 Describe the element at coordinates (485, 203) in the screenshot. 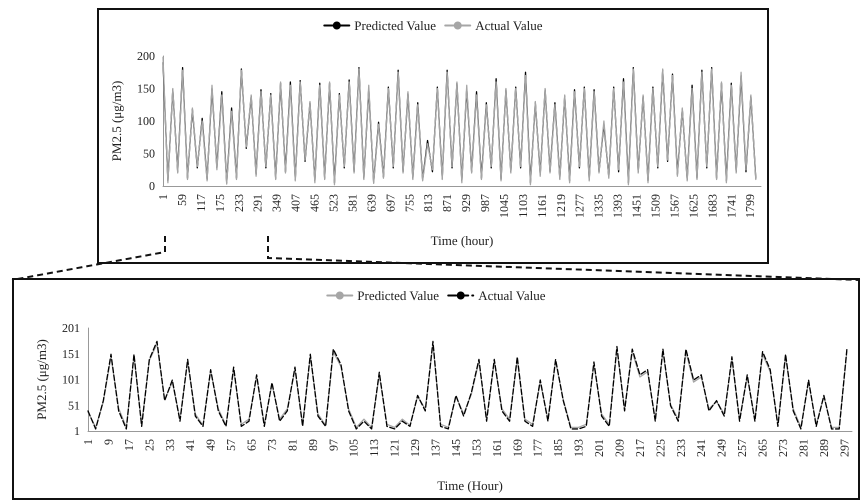

I see `x-tick-label: 987` at that location.